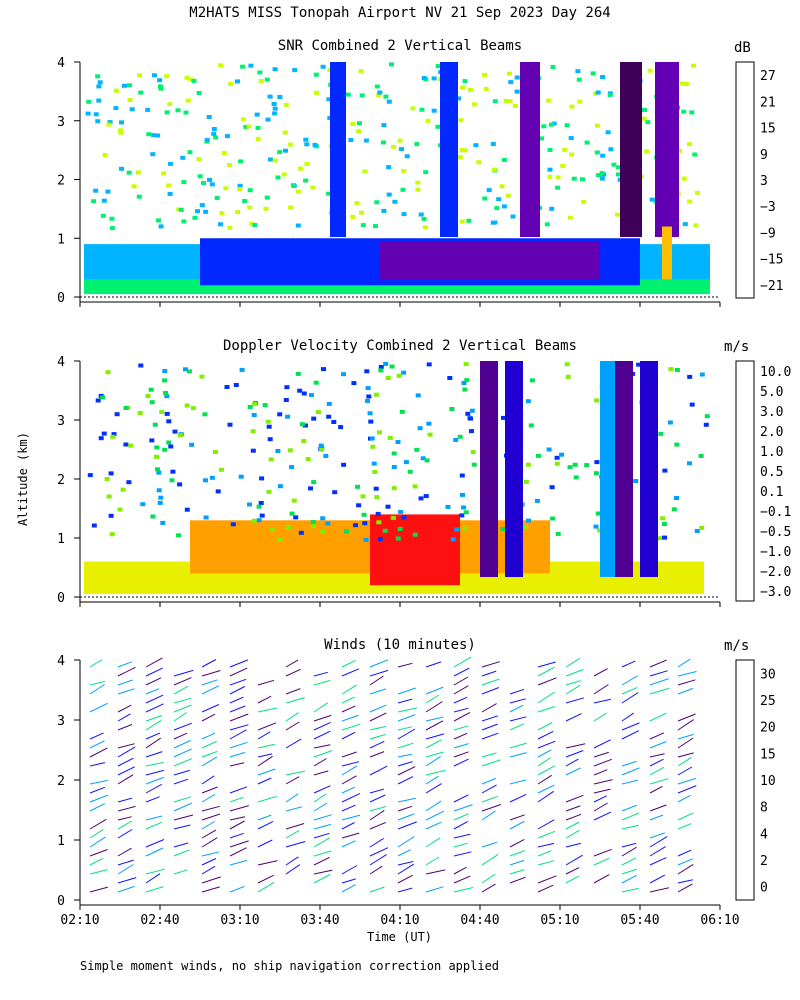  I want to click on colorbar-label: 10, so click(768, 781).